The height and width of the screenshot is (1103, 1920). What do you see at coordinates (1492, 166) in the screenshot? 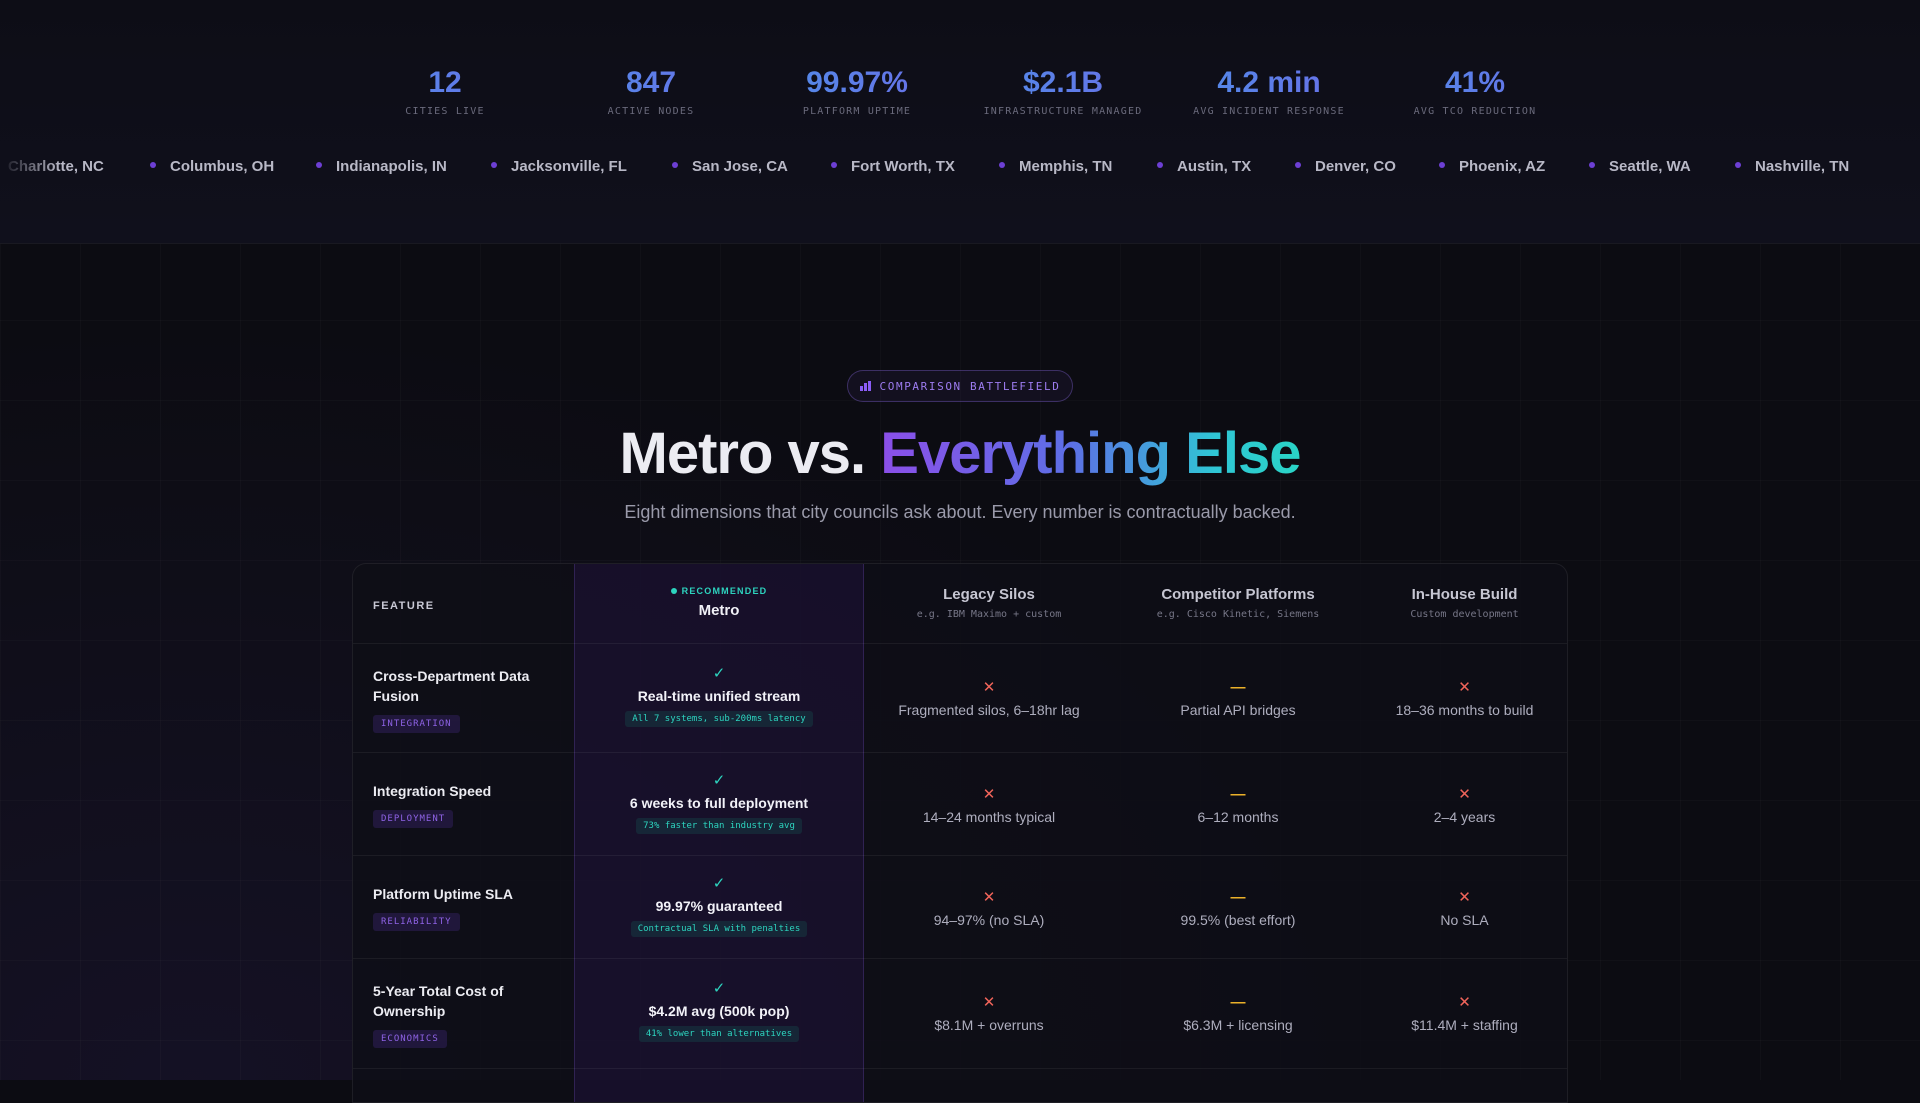
I see `city-item: Phoenix, AZ` at bounding box center [1492, 166].